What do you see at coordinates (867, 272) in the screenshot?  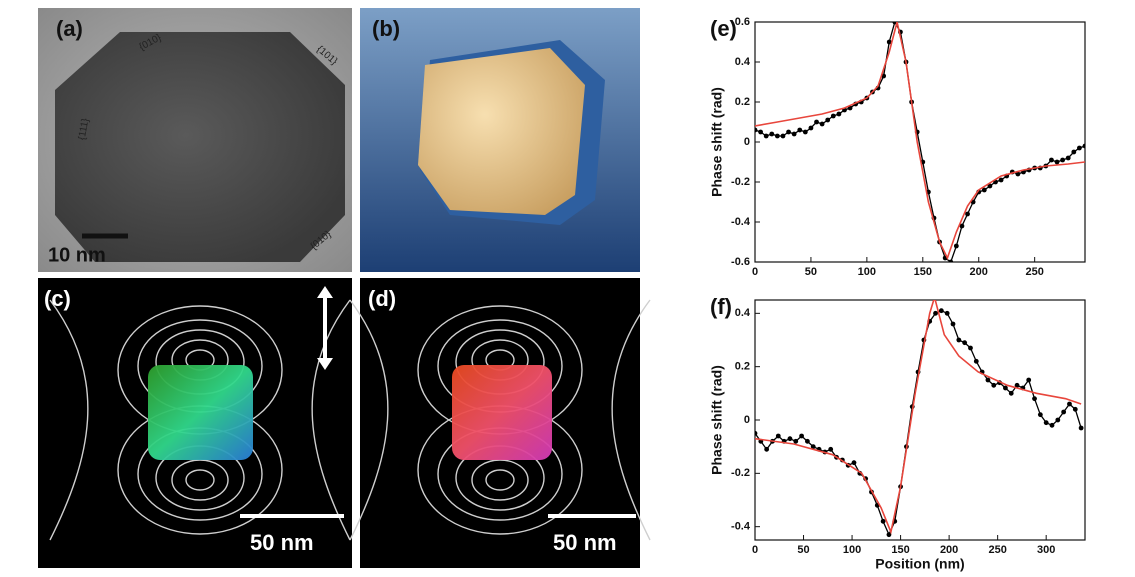 I see `x-tick-label: 100` at bounding box center [867, 272].